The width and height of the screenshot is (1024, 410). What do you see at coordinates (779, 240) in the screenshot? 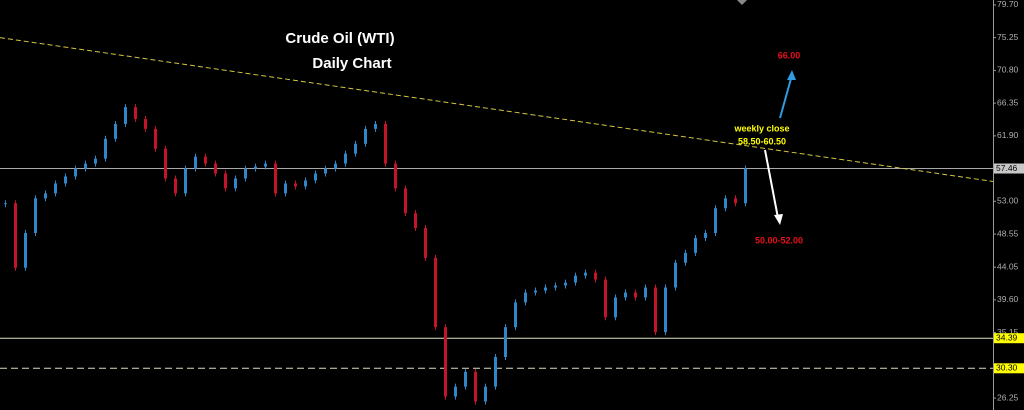
I see `annotation: 50.00-52.00` at bounding box center [779, 240].